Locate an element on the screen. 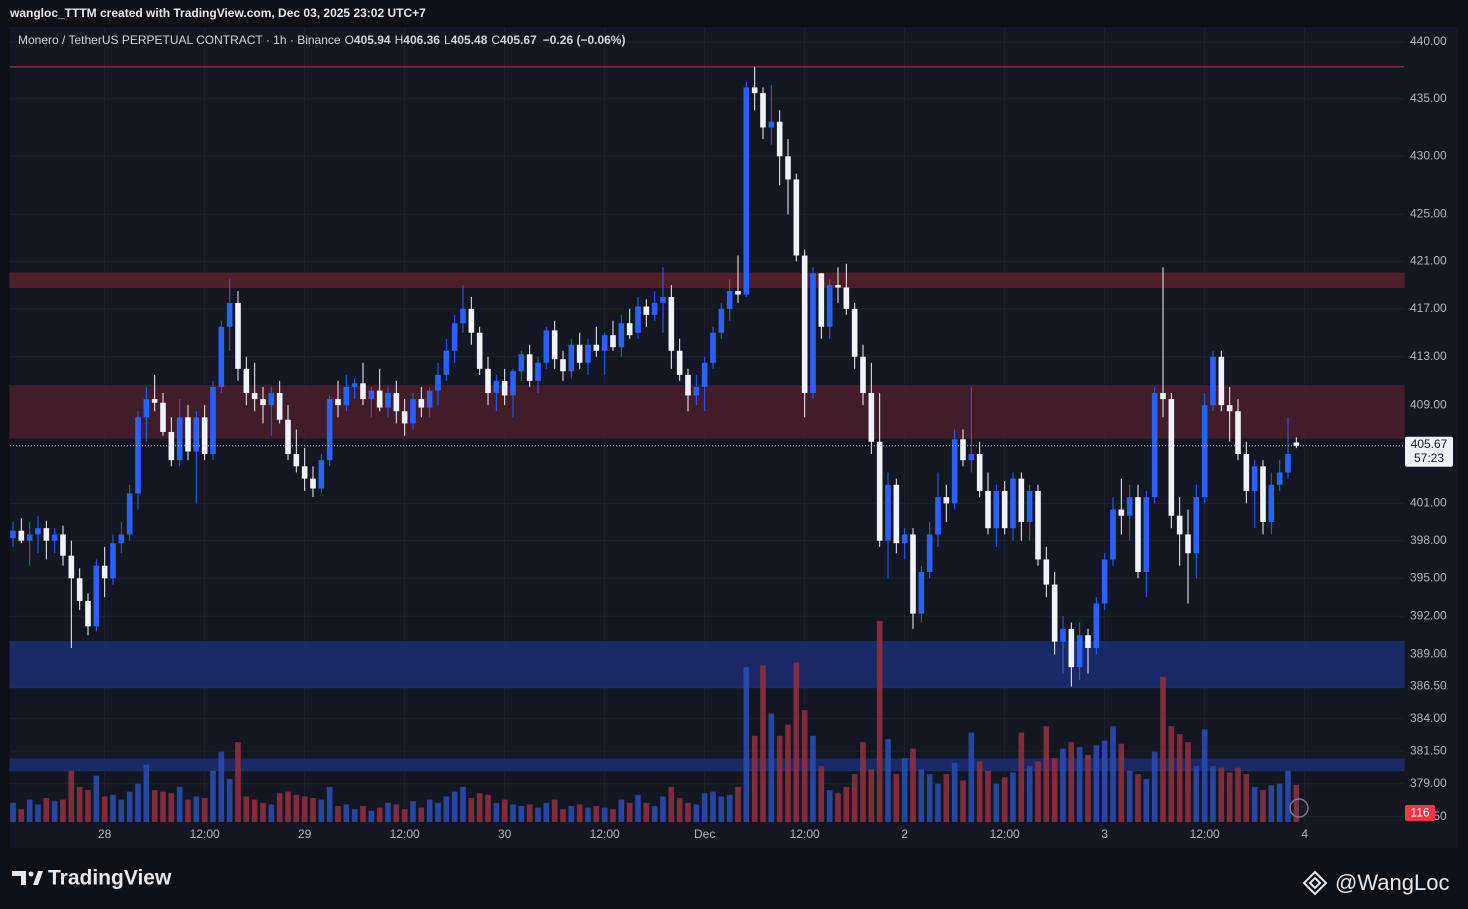 The image size is (1468, 909). x-tick-label: 30 is located at coordinates (505, 834).